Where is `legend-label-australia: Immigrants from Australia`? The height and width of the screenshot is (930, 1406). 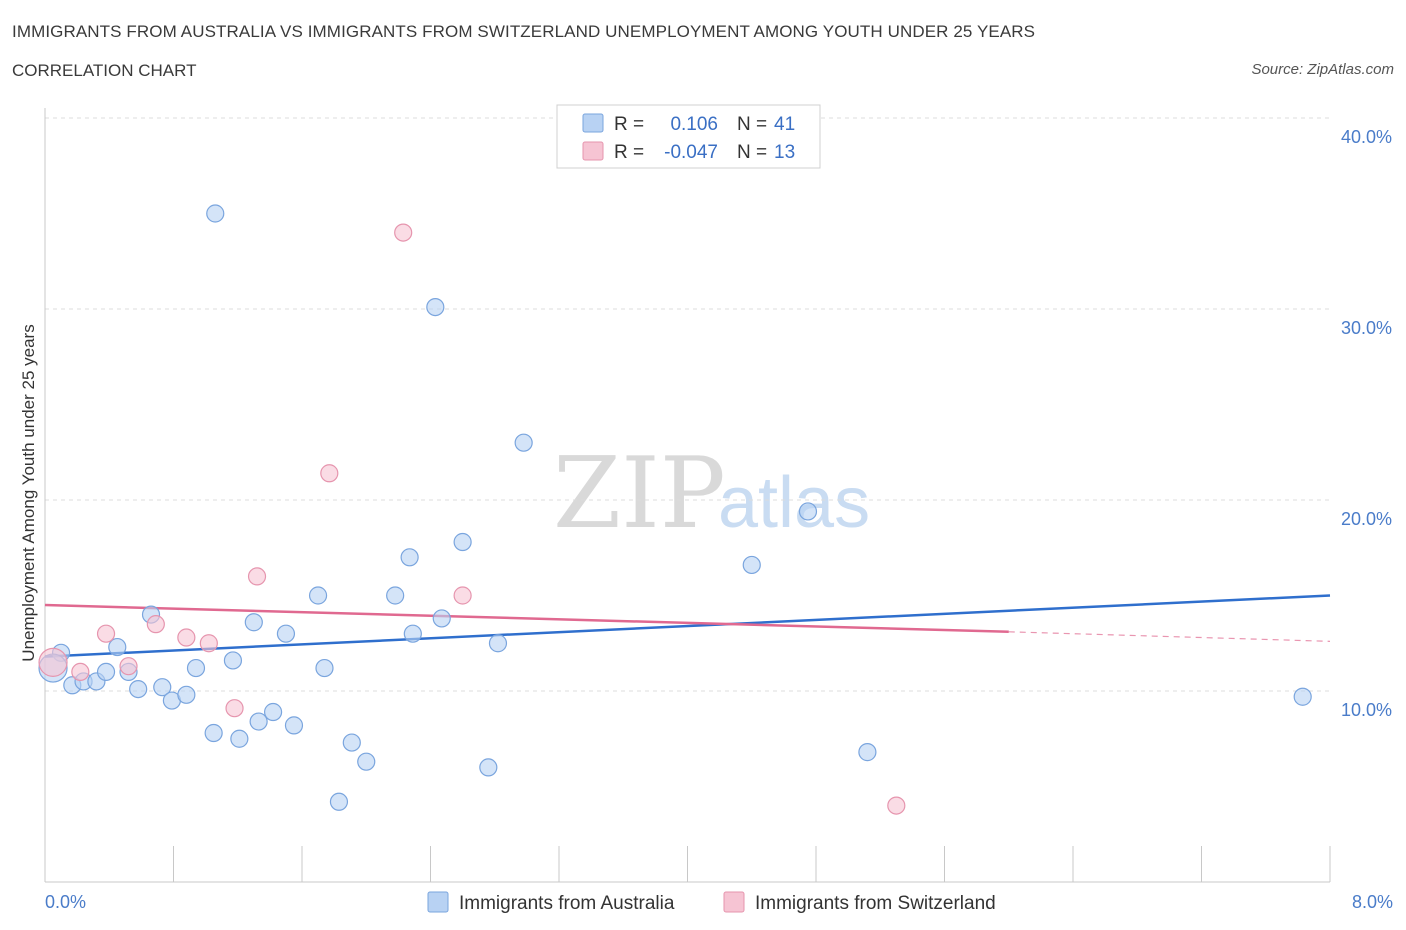
legend-label-australia: Immigrants from Australia is located at coordinates (567, 903).